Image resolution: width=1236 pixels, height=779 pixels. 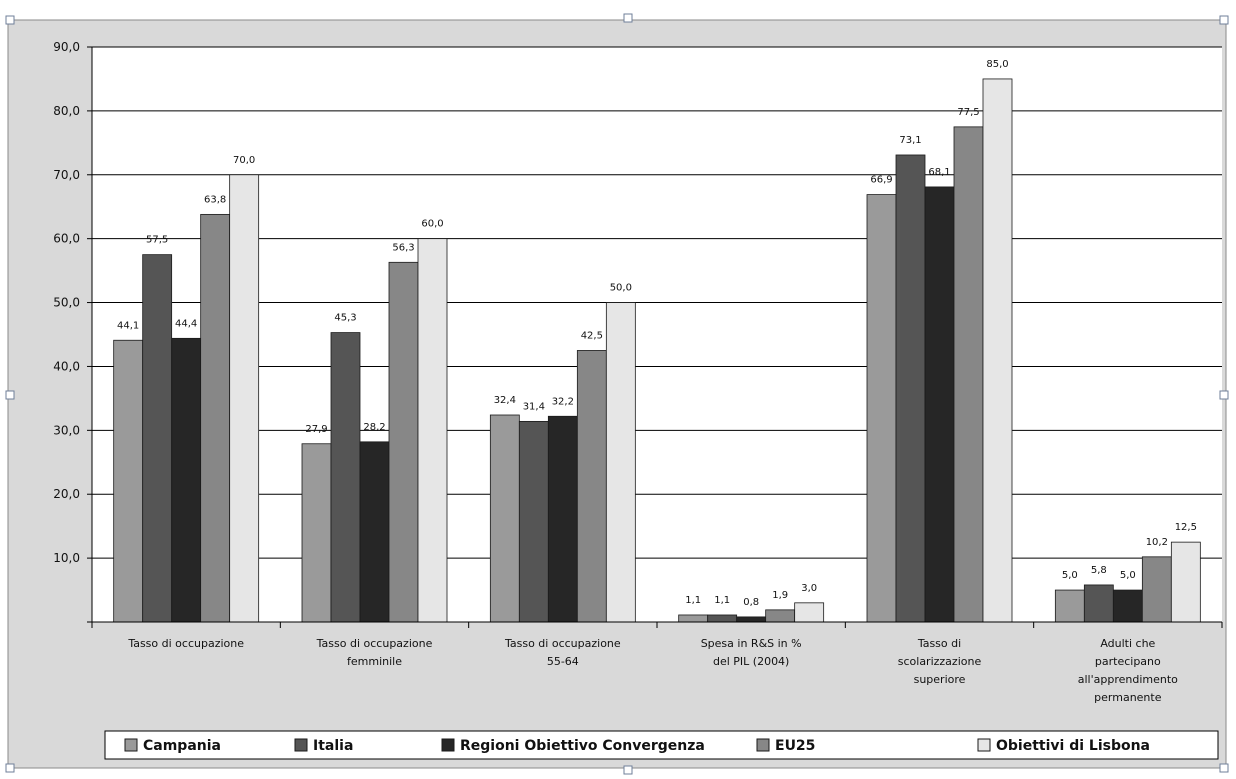 What do you see at coordinates (534, 406) in the screenshot?
I see `data-label: 31,4` at bounding box center [534, 406].